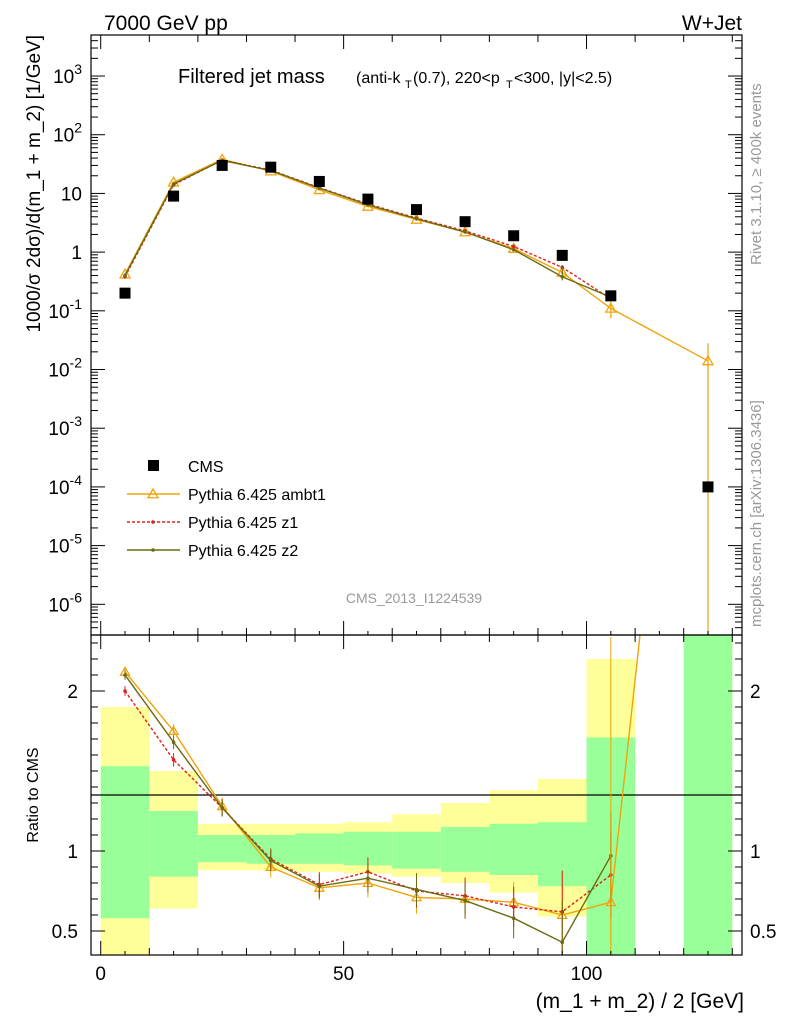 The height and width of the screenshot is (1024, 786). Describe the element at coordinates (378, 78) in the screenshot. I see `svg-text: (anti-k` at that location.